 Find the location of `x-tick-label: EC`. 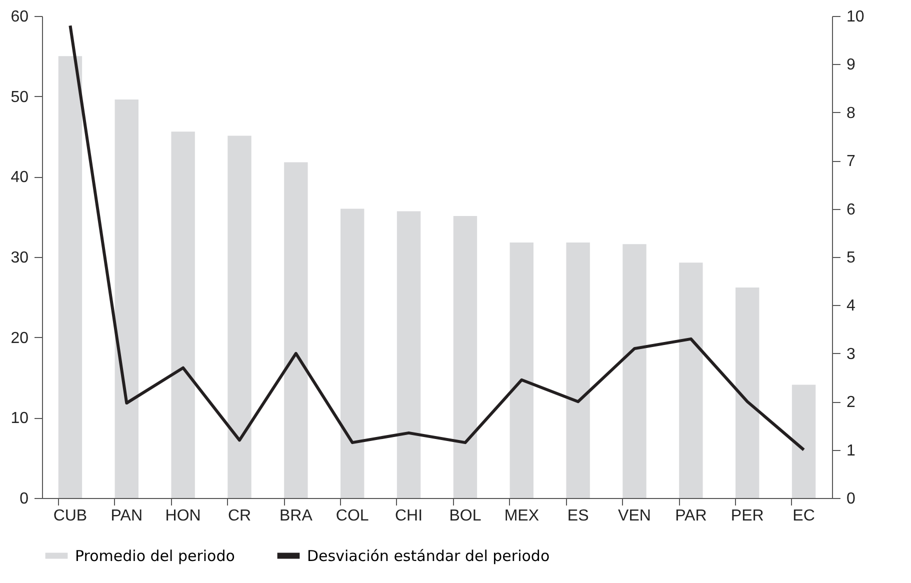

x-tick-label: EC is located at coordinates (803, 516).